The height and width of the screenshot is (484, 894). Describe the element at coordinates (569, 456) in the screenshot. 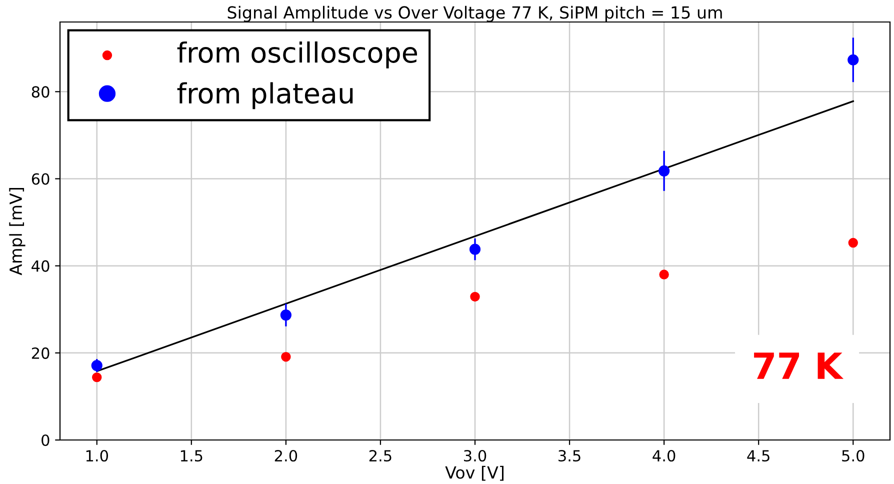

I see `x-tick-label: 3.5` at that location.